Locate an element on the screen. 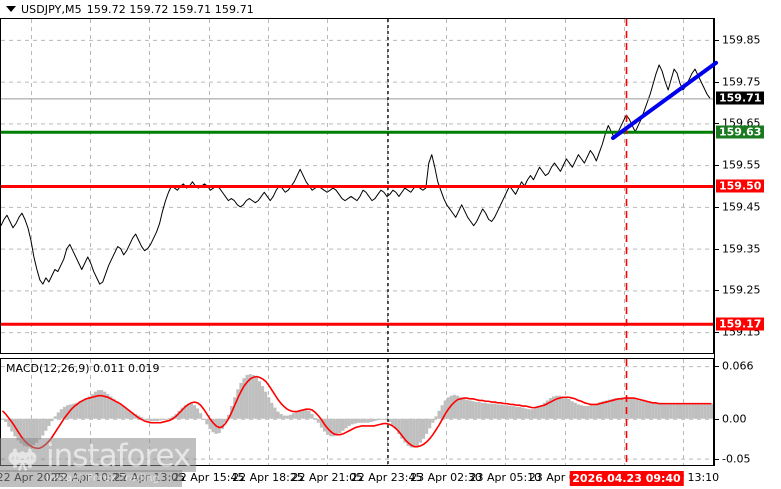 Image resolution: width=781 pixels, height=489 pixels. symbol-label: USDJPY,M5 is located at coordinates (51, 9).